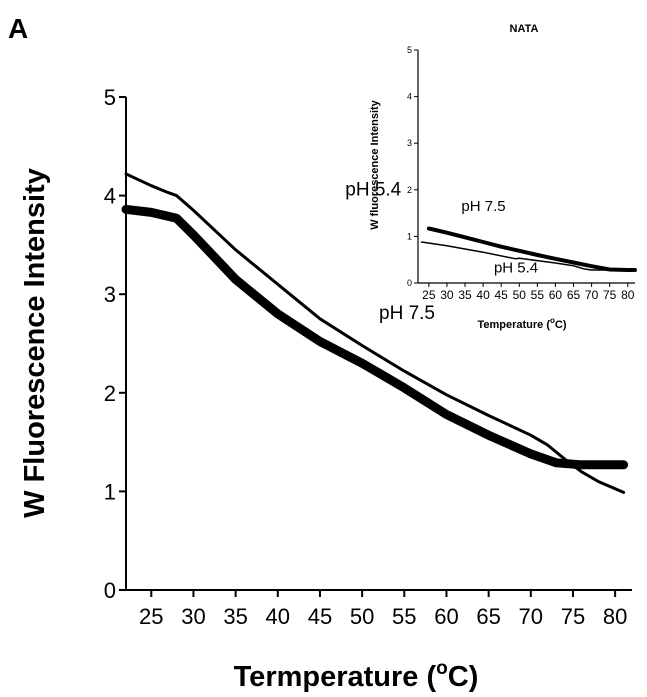 The width and height of the screenshot is (647, 697). What do you see at coordinates (483, 206) in the screenshot?
I see `inset-annotation: pH 7.5` at bounding box center [483, 206].